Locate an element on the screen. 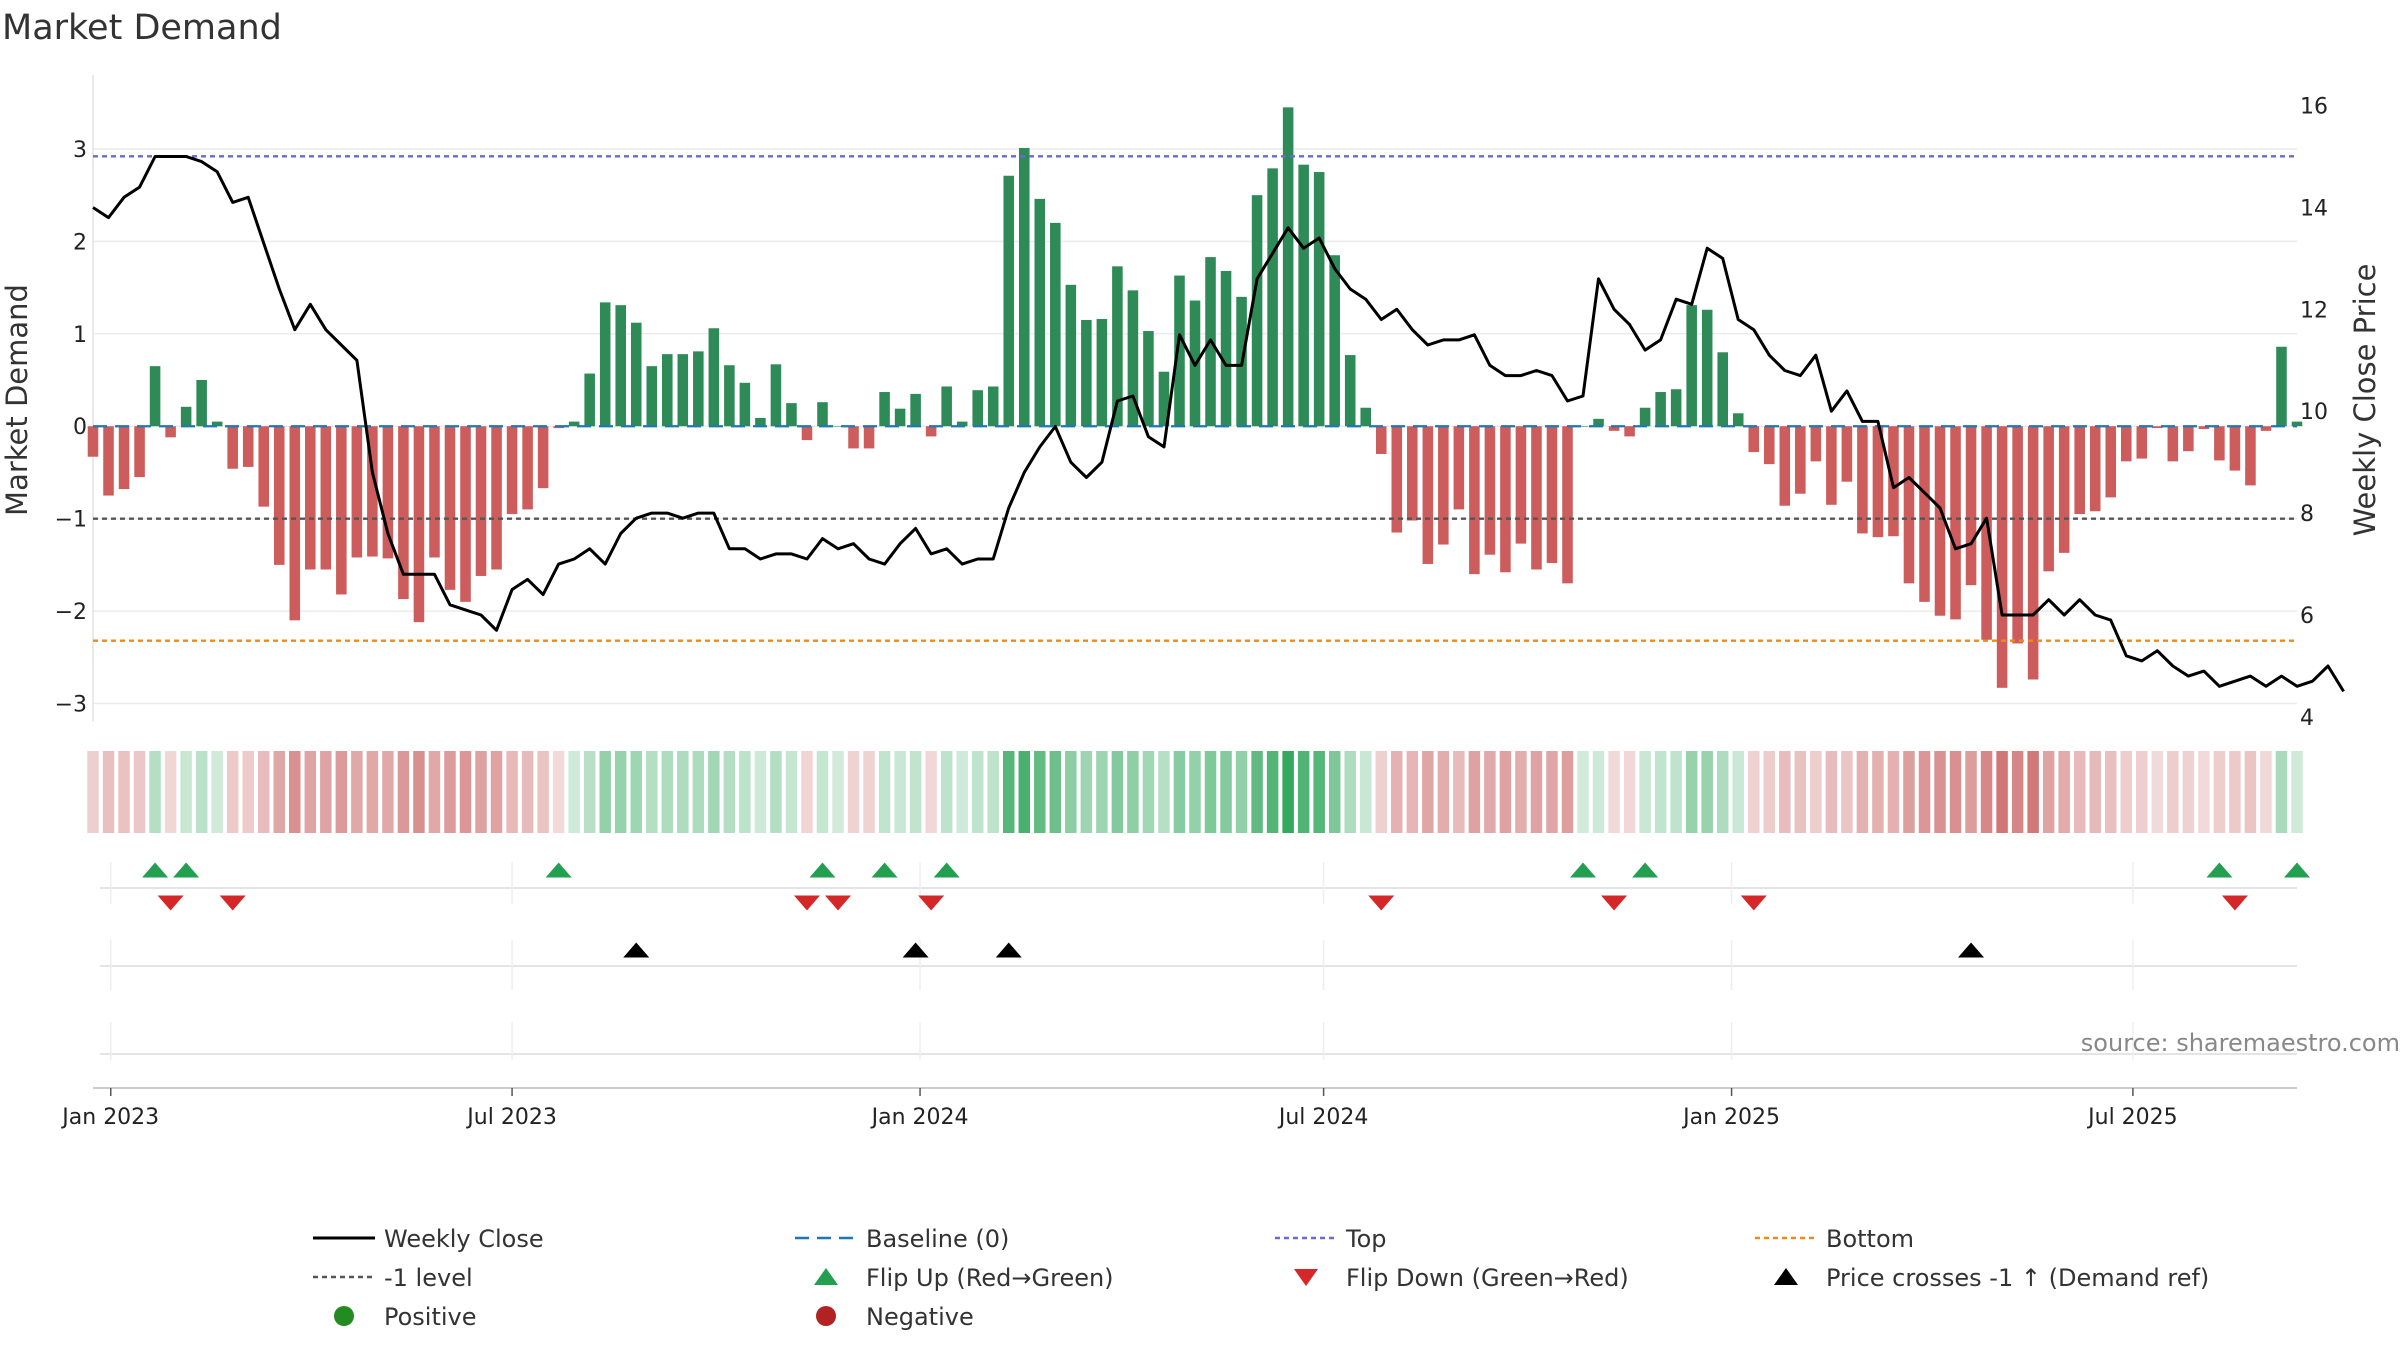  legend-label: Negative is located at coordinates (920, 1317).